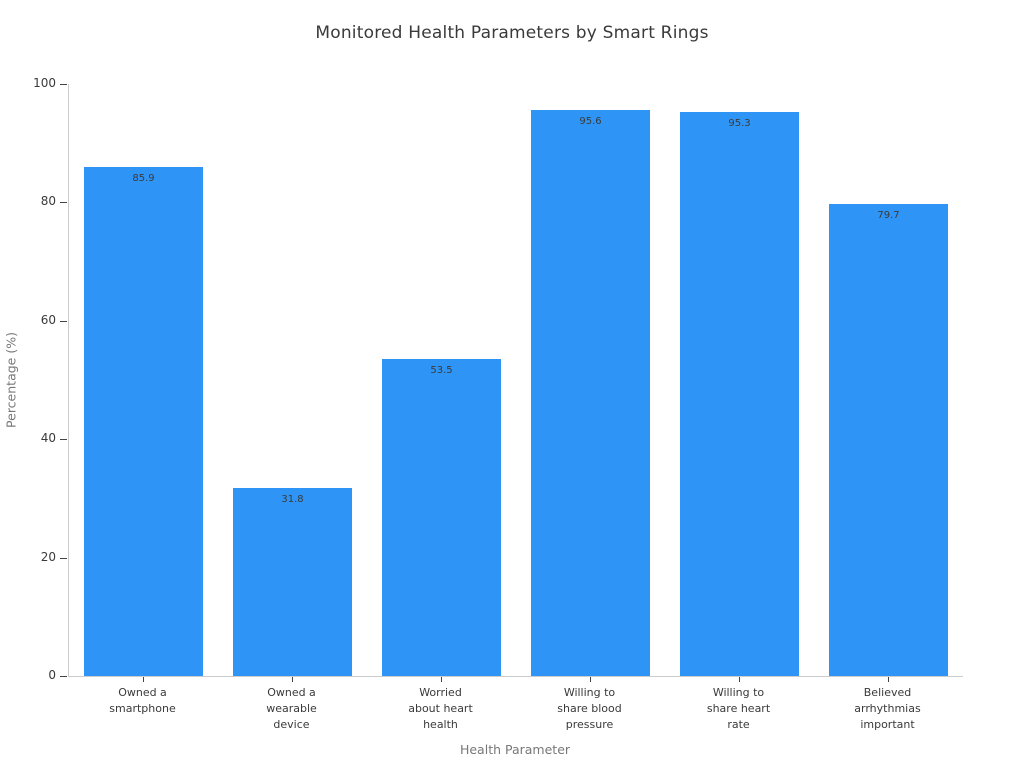 This screenshot has width=1024, height=768. What do you see at coordinates (589, 708) in the screenshot?
I see `x-category-label: Willing to share blood pressure` at bounding box center [589, 708].